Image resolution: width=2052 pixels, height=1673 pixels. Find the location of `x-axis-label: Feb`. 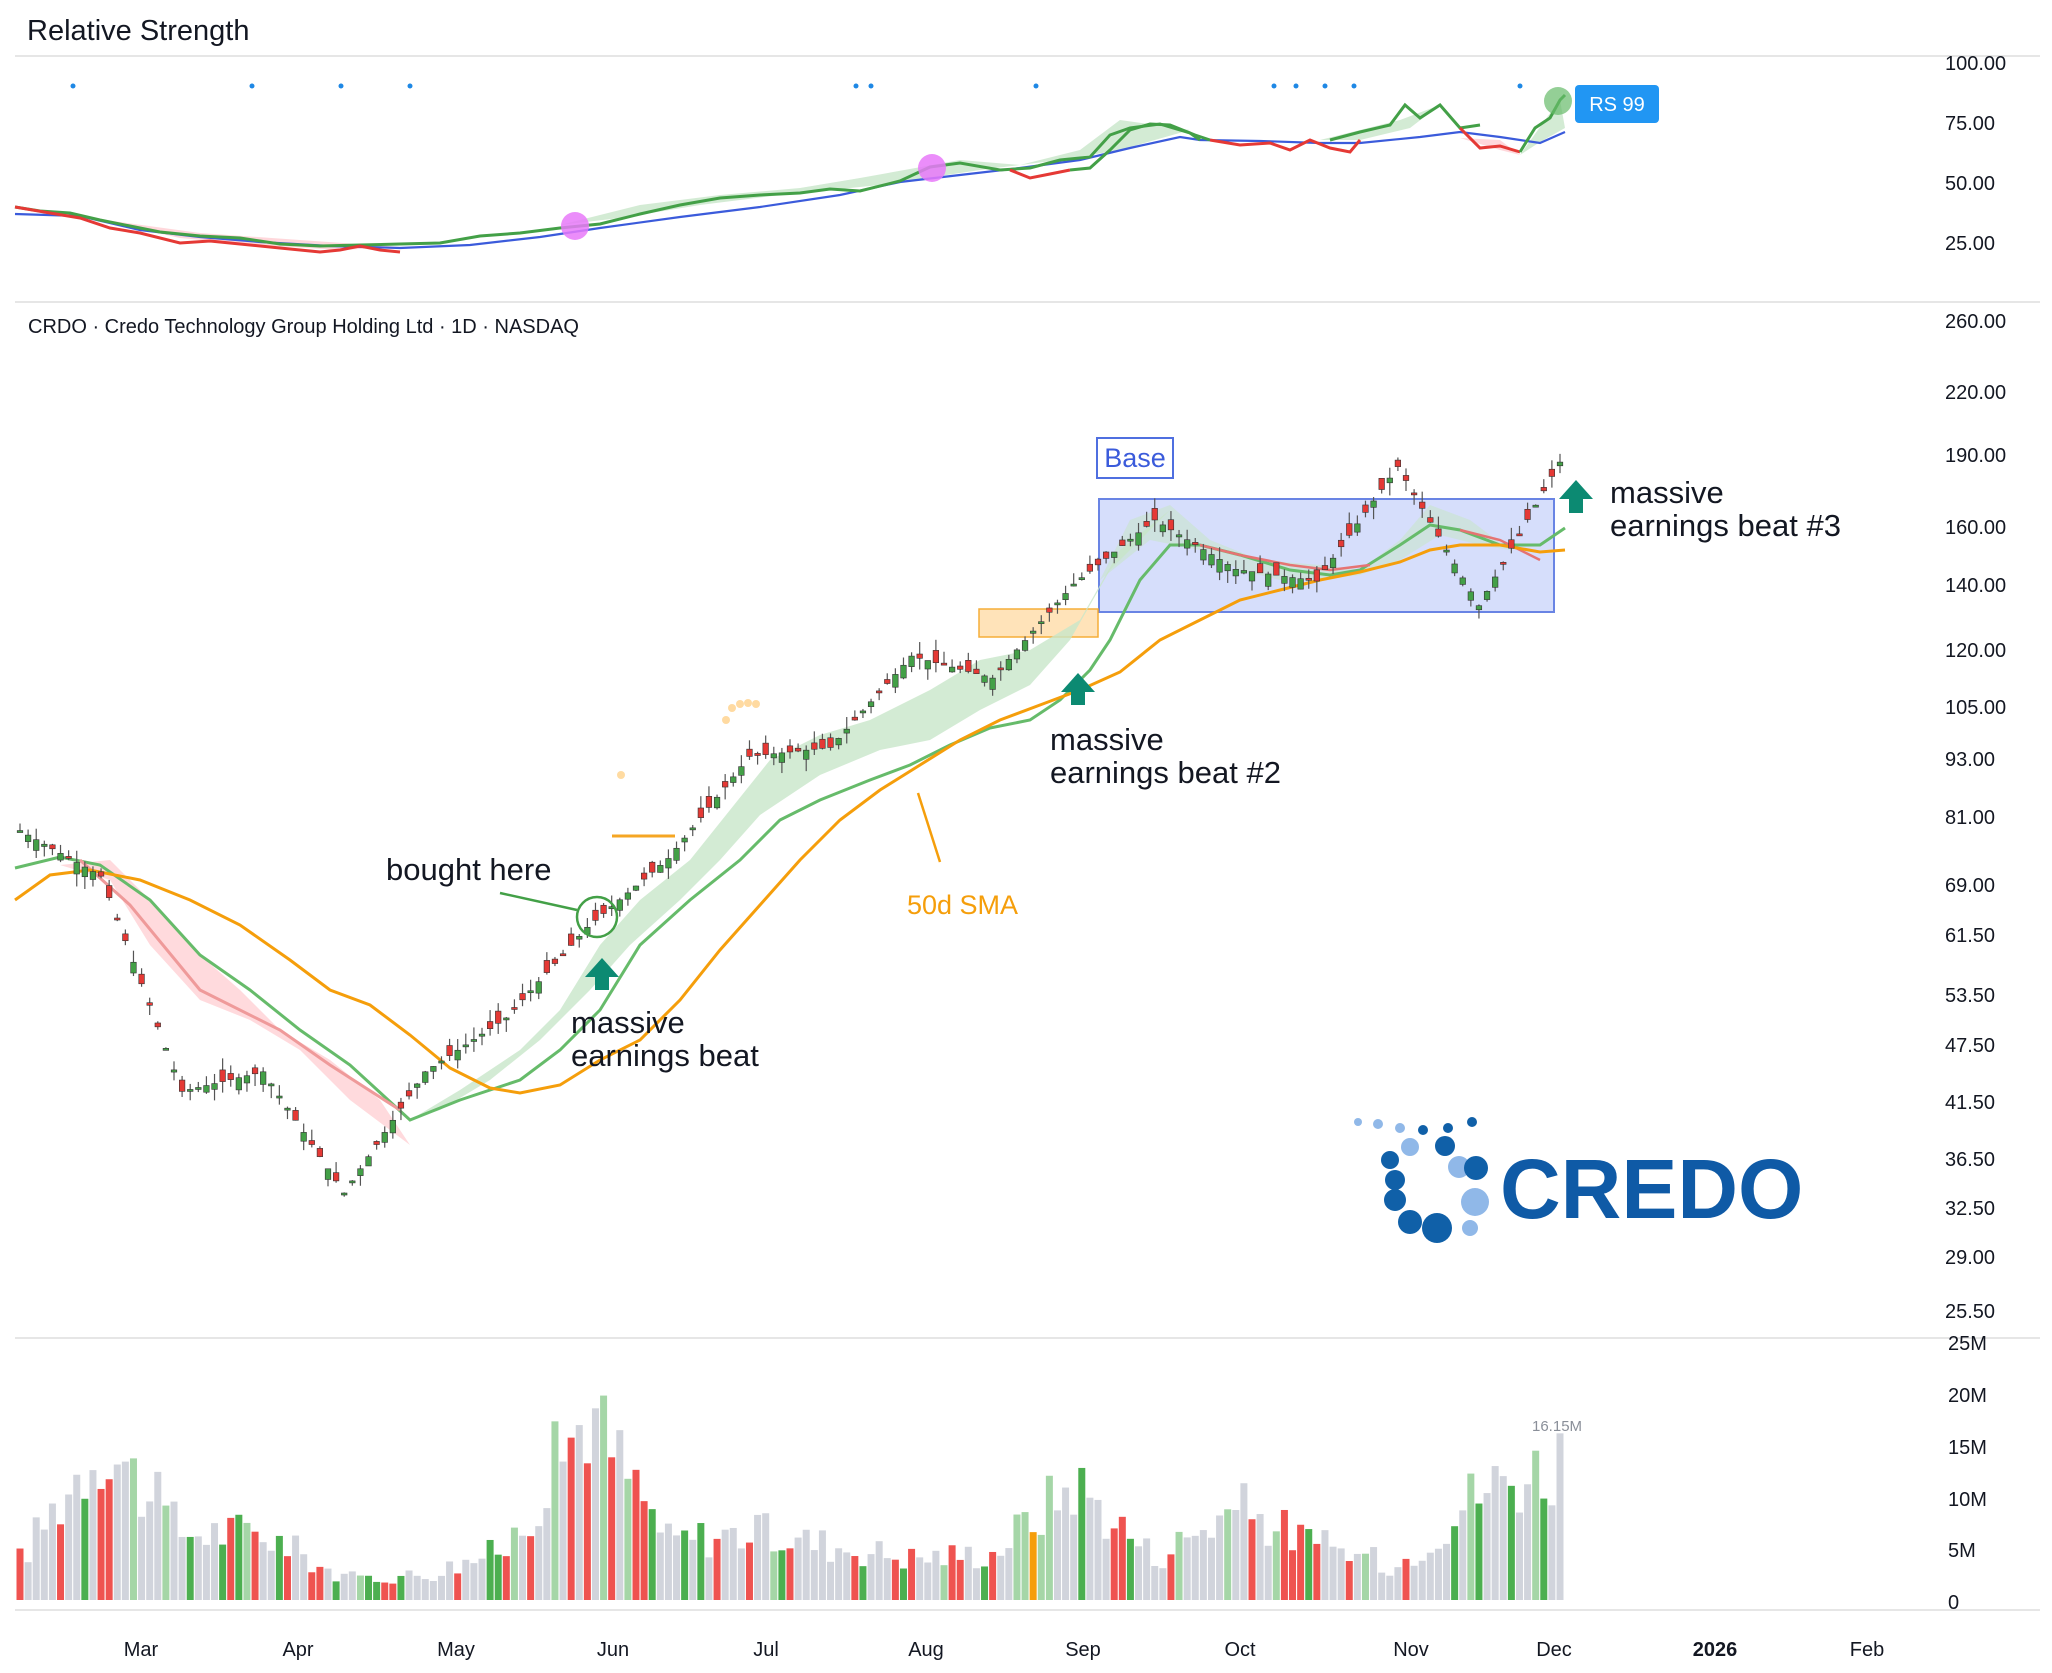

x-axis-label: Feb is located at coordinates (1867, 1650).